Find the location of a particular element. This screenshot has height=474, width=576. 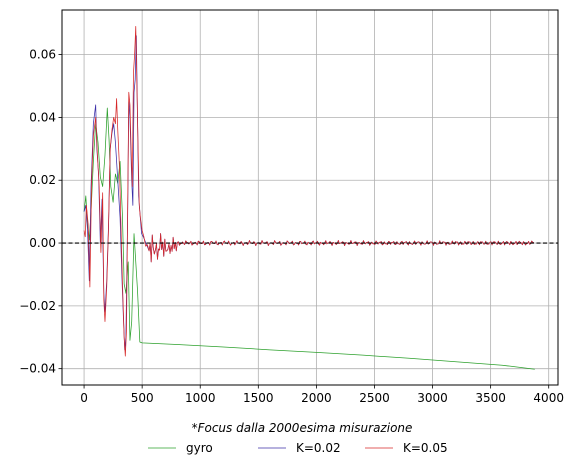

y-tick-label: −0.04 is located at coordinates (37, 369).